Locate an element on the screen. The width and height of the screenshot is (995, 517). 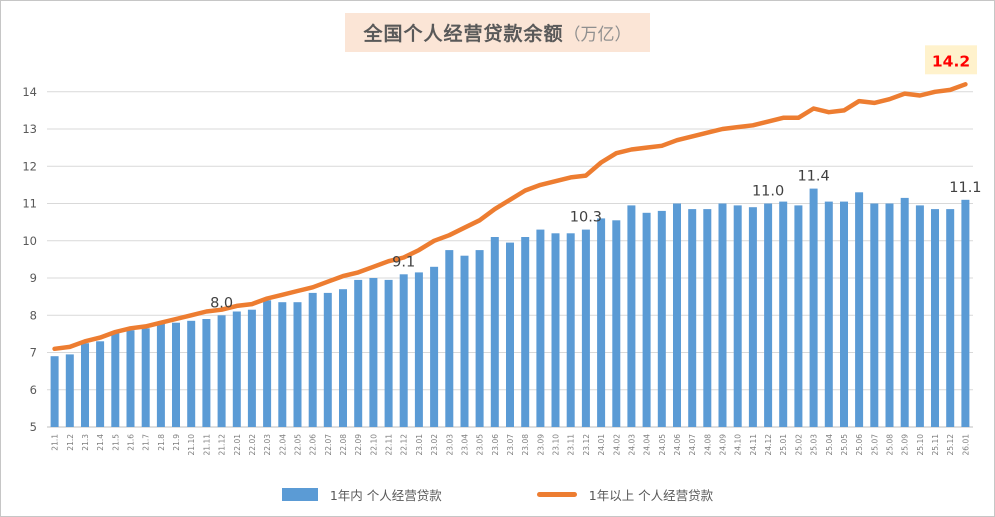
bar-23.10 is located at coordinates (555, 330).